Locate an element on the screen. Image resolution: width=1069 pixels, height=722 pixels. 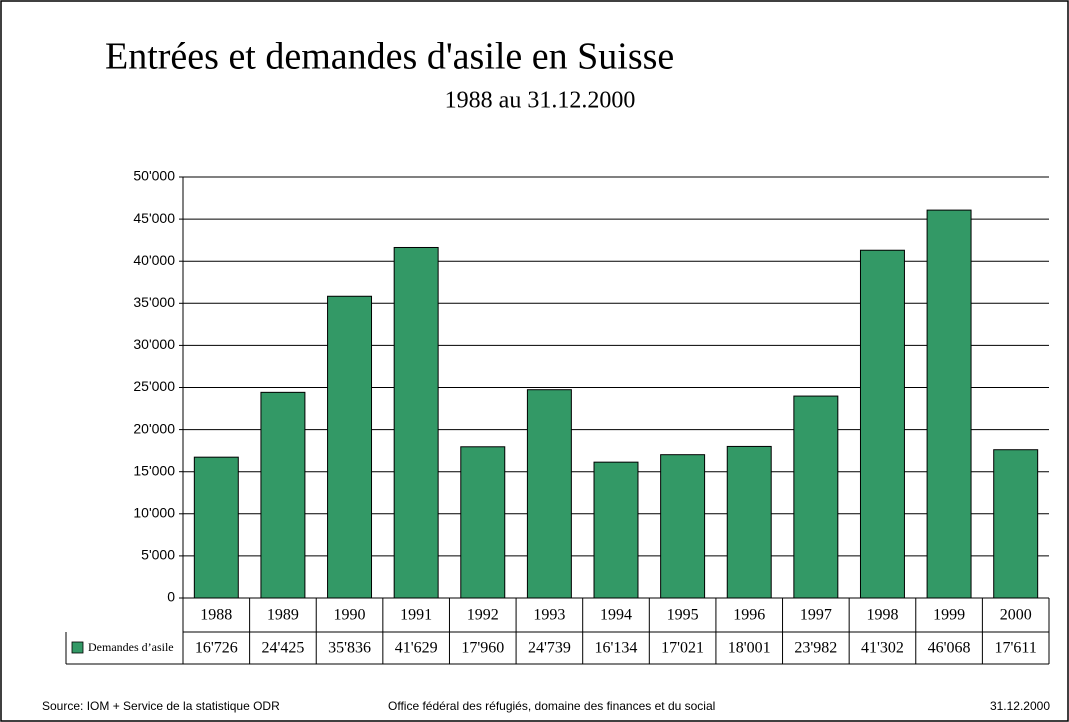
value-label: 17'021 is located at coordinates (682, 648).